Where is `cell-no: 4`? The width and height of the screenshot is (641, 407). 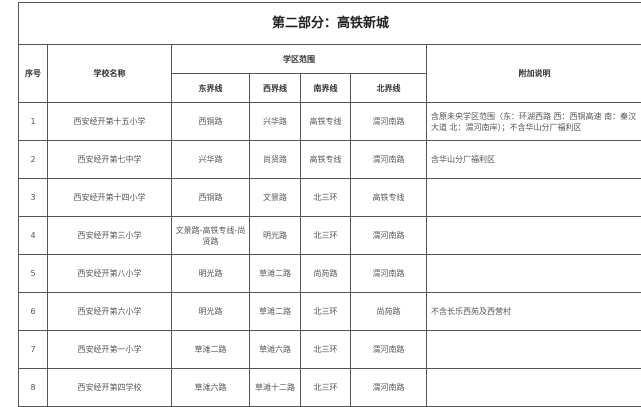 cell-no: 4 is located at coordinates (33, 236).